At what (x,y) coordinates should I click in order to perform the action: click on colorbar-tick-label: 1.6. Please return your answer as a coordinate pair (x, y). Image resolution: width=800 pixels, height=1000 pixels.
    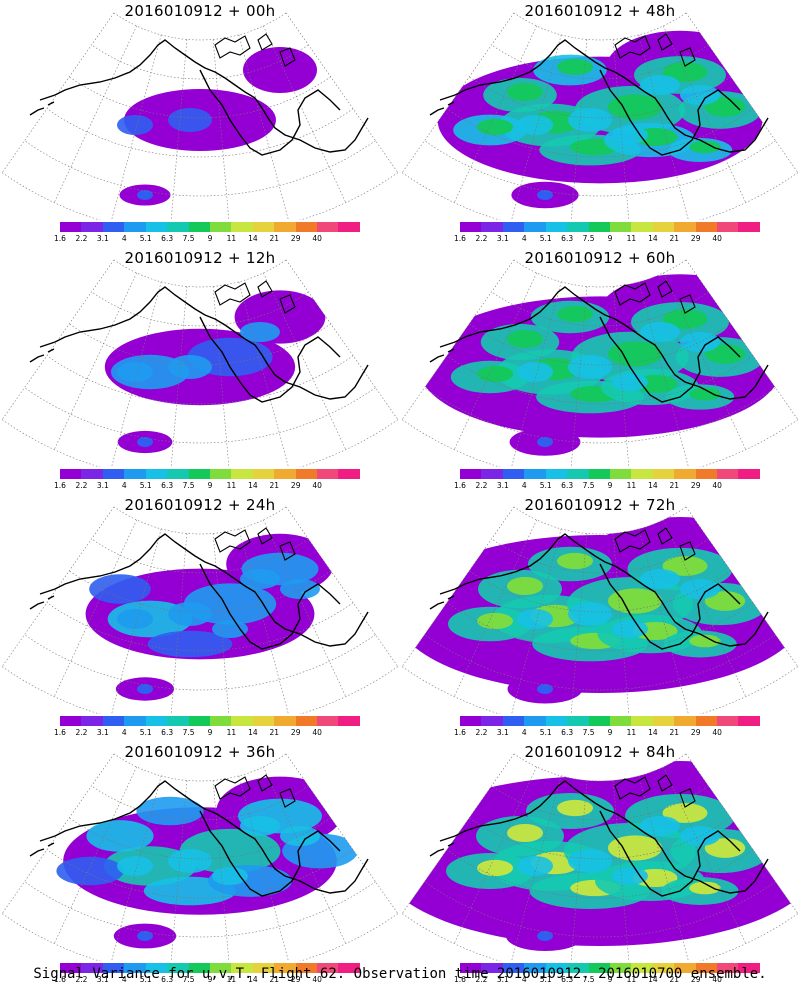
    Looking at the image, I should click on (60, 732).